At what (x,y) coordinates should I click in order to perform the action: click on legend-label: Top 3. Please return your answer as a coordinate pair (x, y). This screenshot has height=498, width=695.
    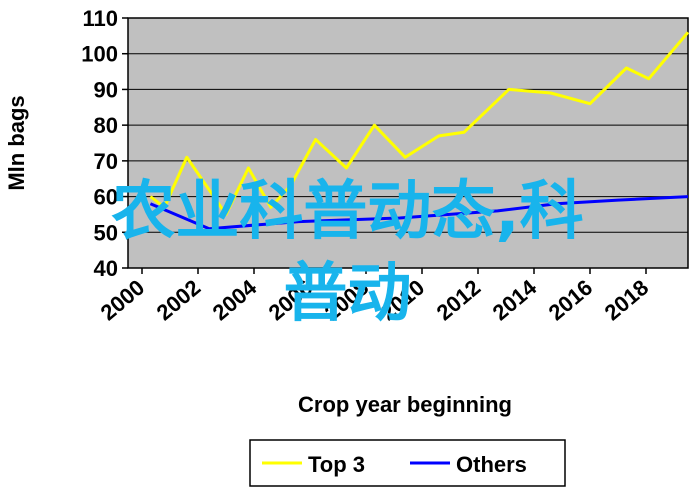
    Looking at the image, I should click on (336, 464).